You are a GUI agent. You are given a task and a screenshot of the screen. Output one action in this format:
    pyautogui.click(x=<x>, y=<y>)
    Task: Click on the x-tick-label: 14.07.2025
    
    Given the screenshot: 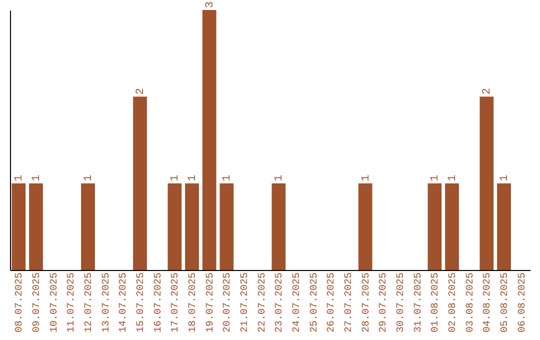 What is the action you would take?
    pyautogui.click(x=124, y=302)
    